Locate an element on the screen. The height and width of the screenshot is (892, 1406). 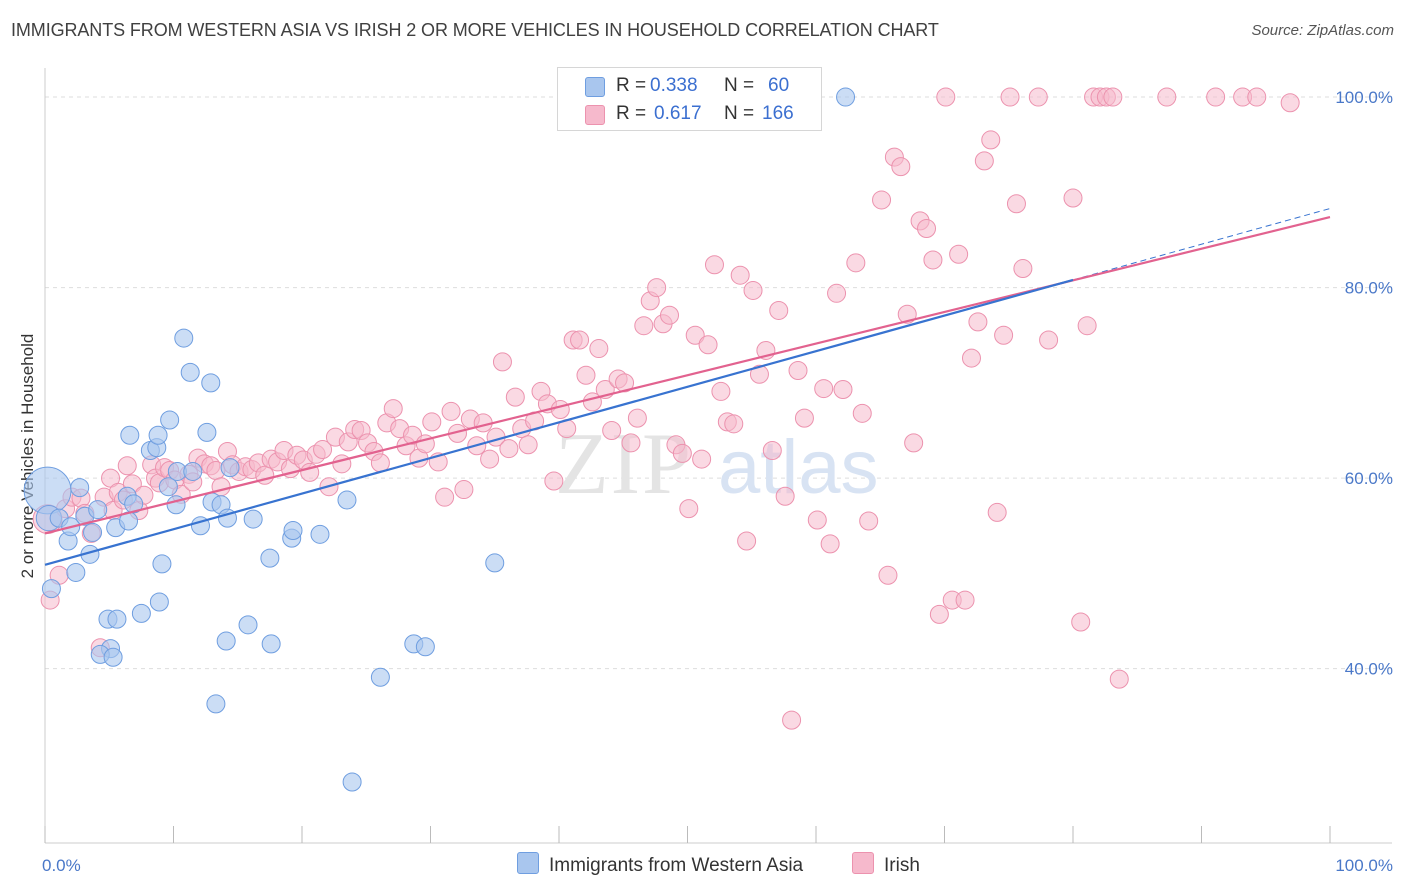
legend-n-value: 166 is located at coordinates (778, 113).